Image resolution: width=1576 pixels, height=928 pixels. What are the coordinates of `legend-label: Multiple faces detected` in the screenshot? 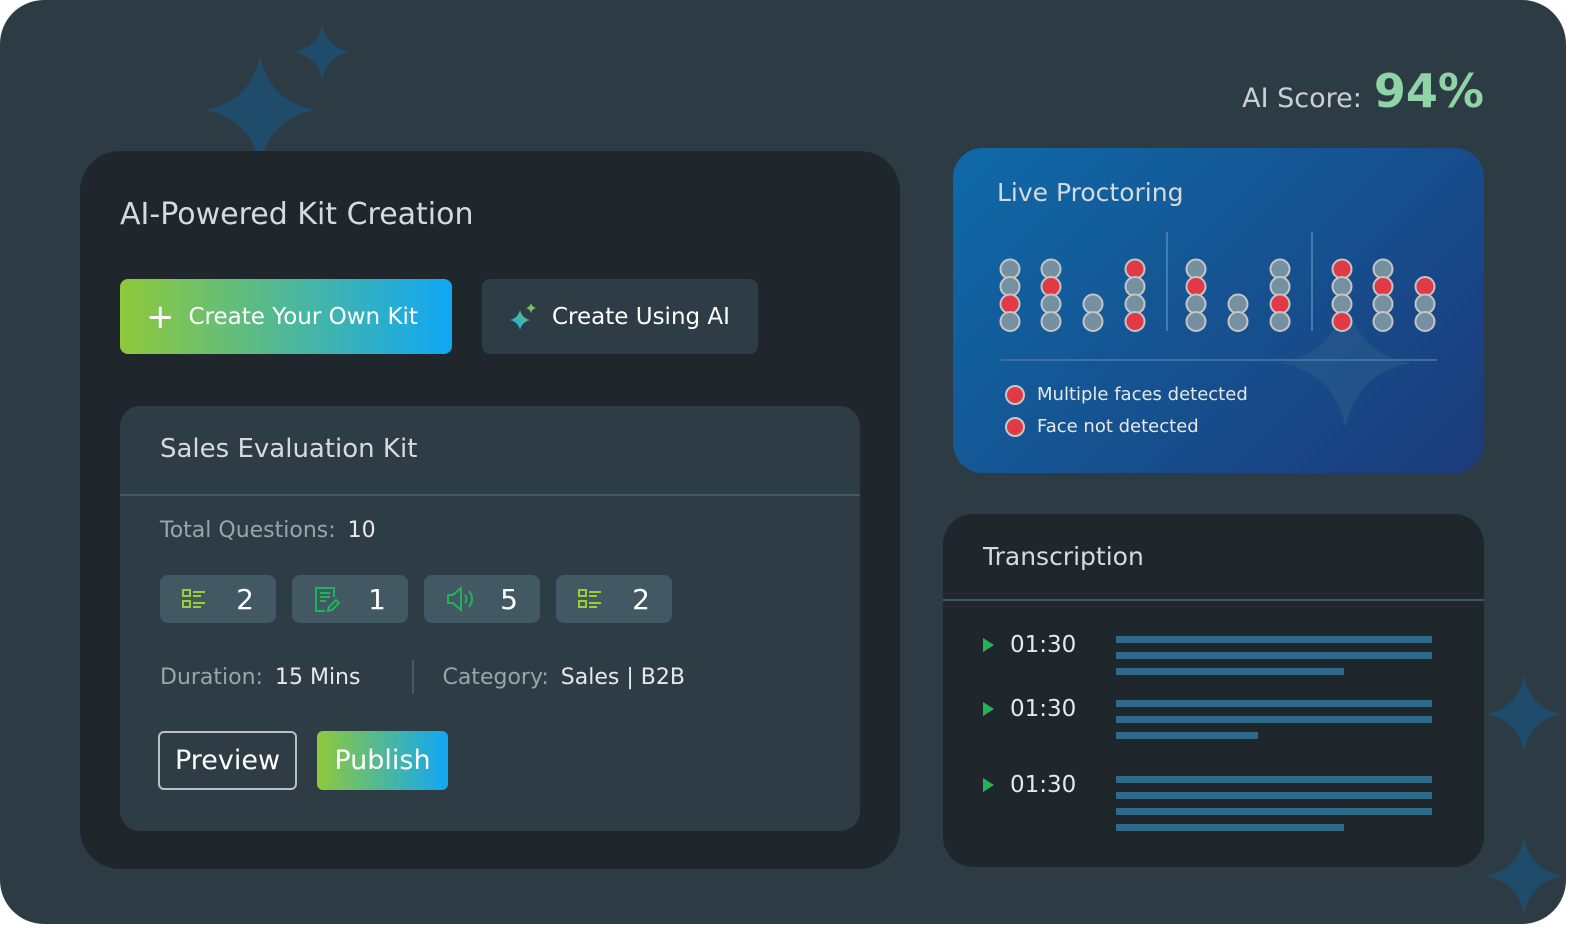 It's located at (1142, 394).